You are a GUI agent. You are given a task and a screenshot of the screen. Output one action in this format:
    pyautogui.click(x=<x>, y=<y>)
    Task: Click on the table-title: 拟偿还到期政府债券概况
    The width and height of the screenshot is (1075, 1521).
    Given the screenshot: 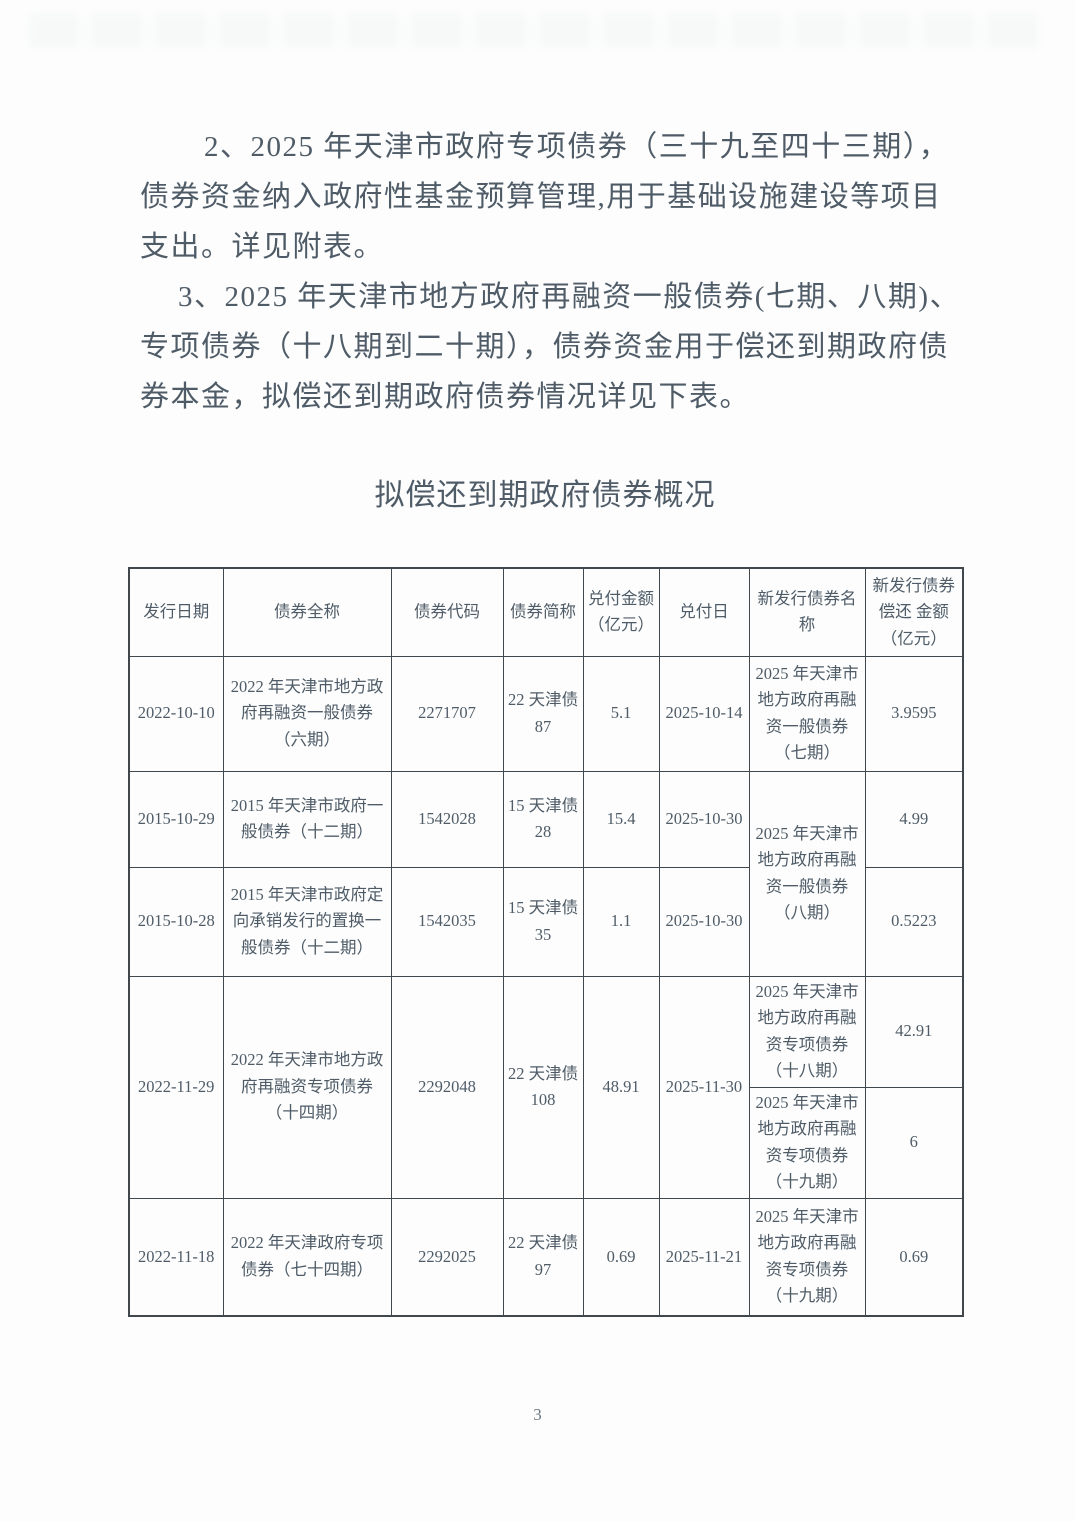 What is the action you would take?
    pyautogui.click(x=545, y=495)
    